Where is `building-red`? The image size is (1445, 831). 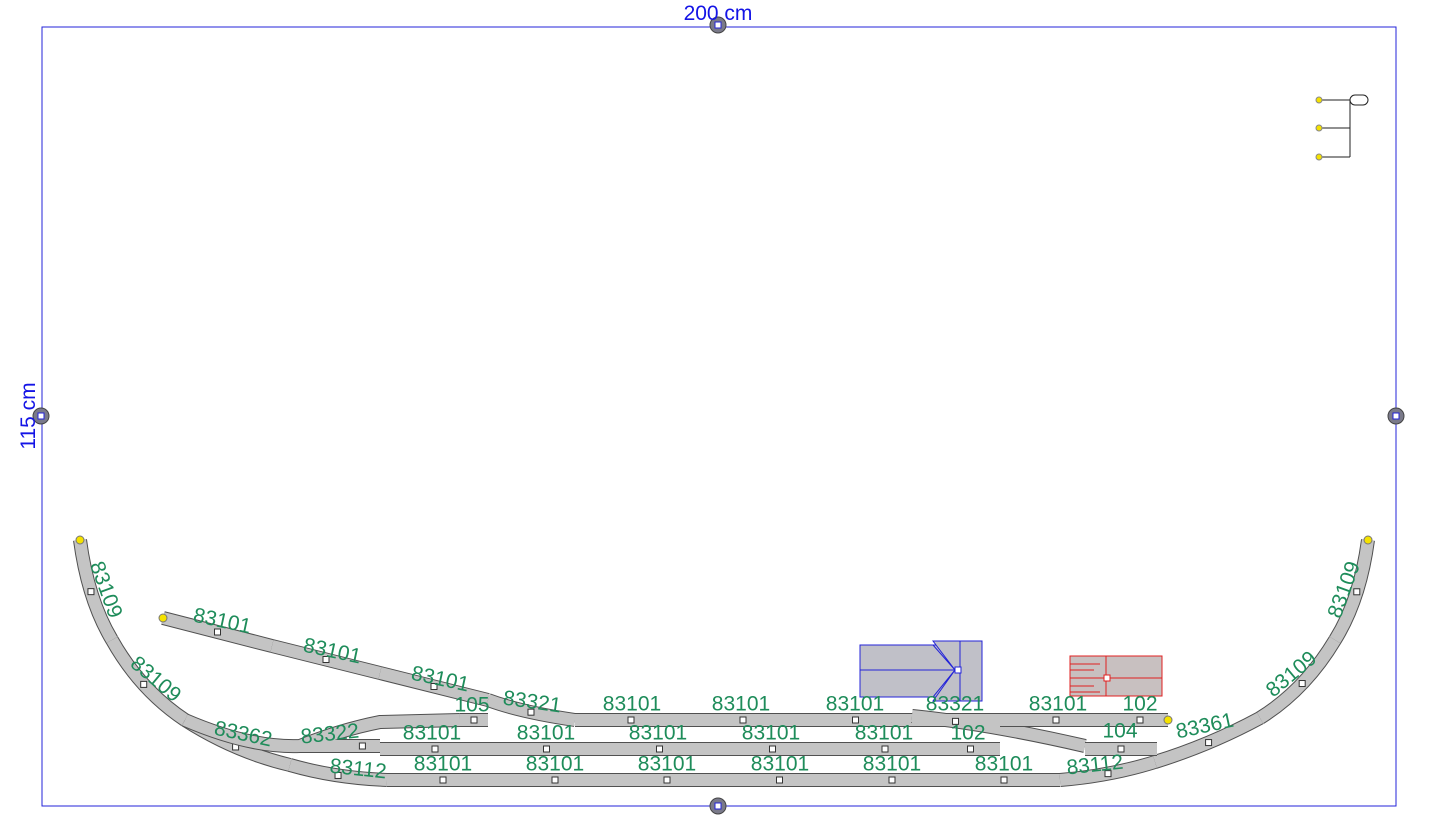 building-red is located at coordinates (1116, 676).